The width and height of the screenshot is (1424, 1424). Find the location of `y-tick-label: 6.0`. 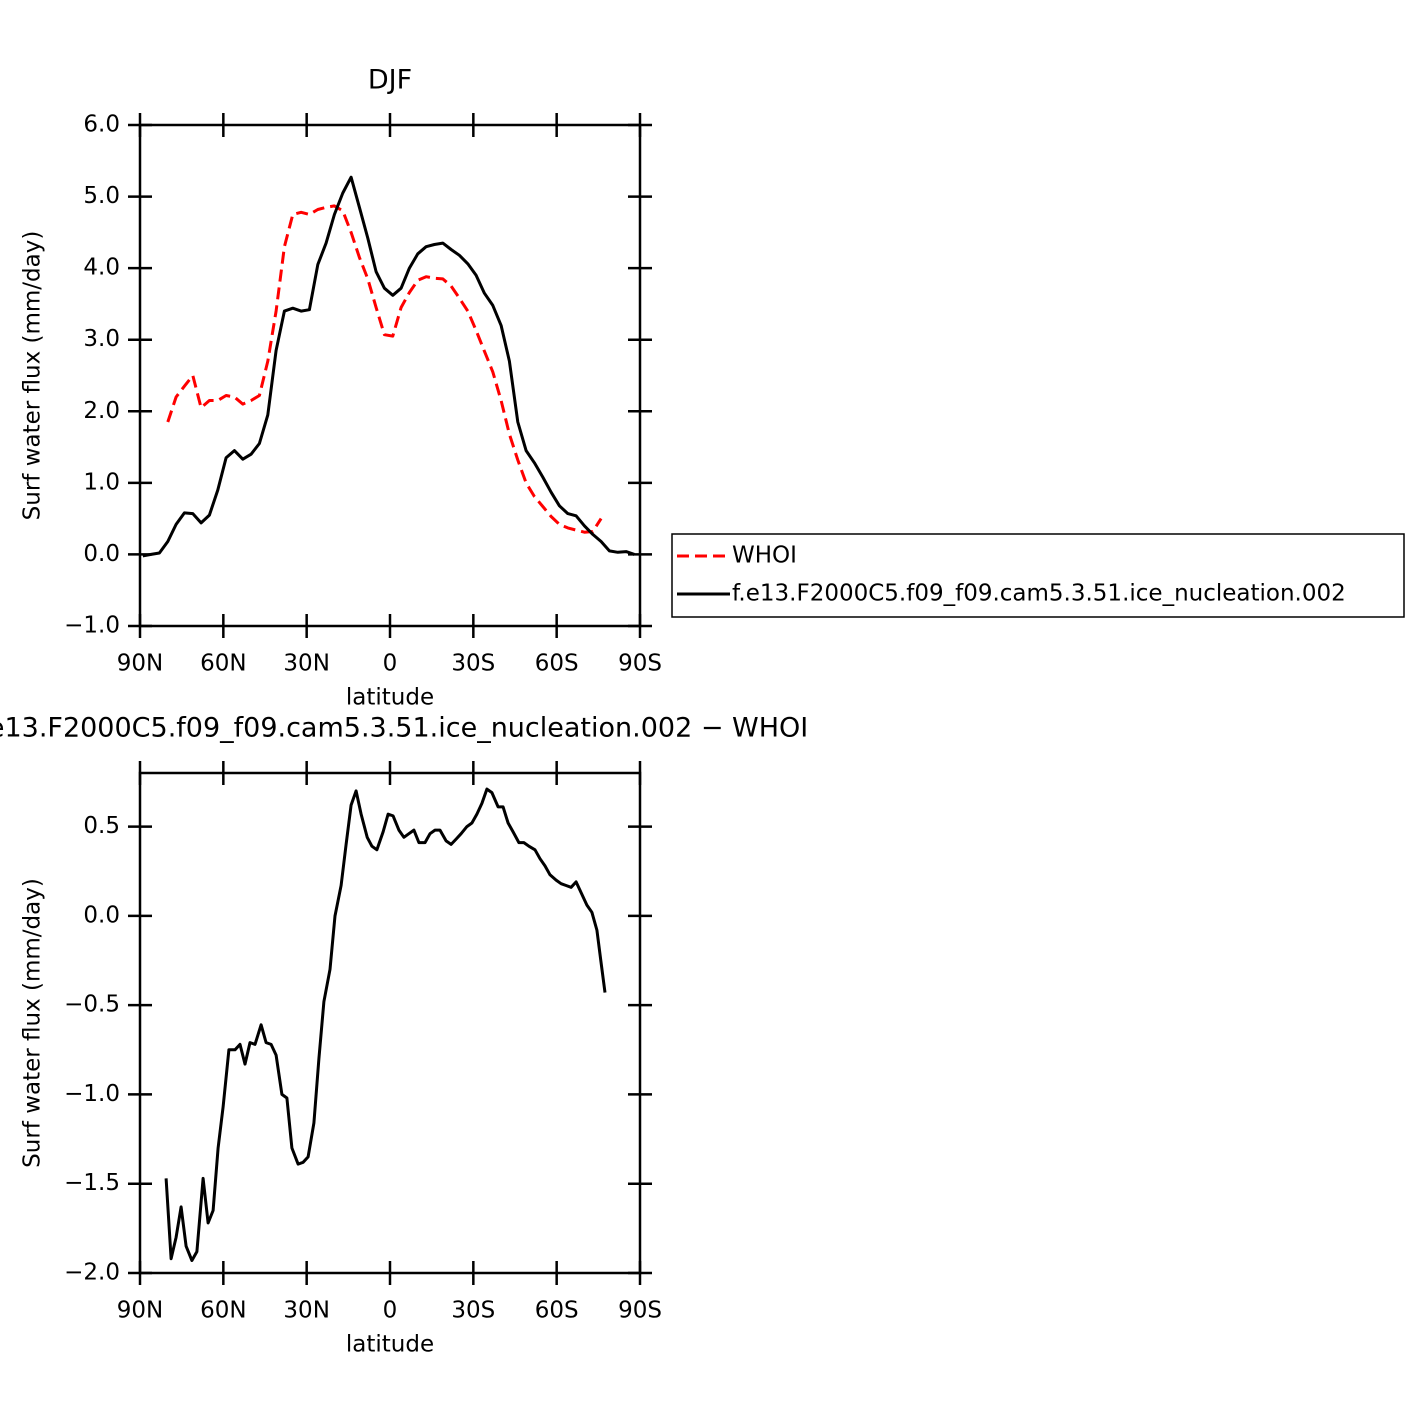

y-tick-label: 6.0 is located at coordinates (101, 125).